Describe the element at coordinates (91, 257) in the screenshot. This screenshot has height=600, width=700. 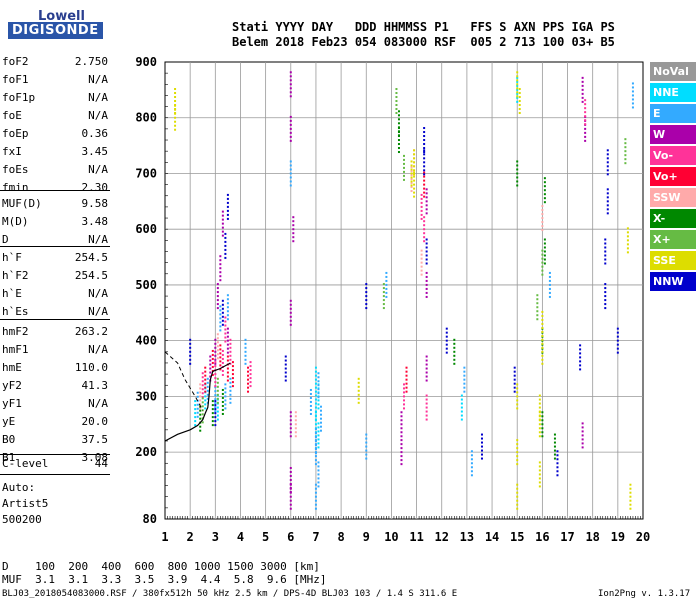
I see `param-value: 254.5` at that location.